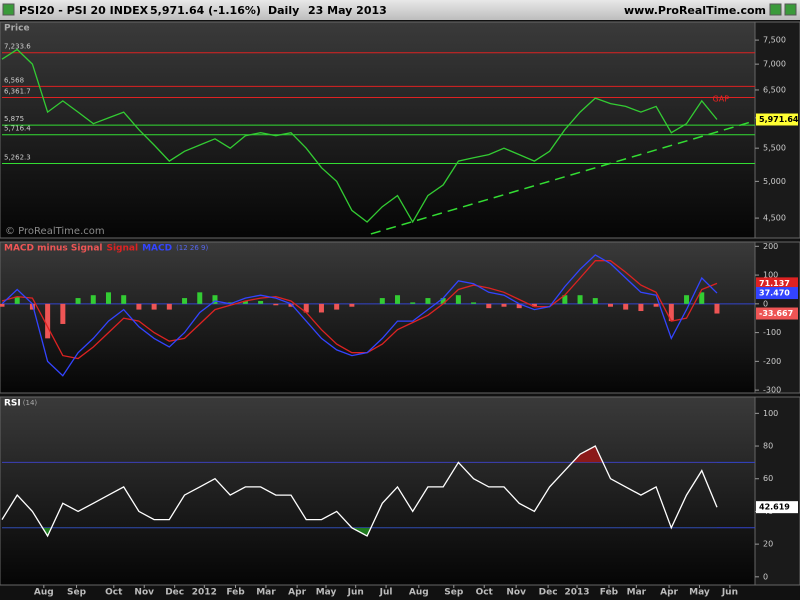 The height and width of the screenshot is (600, 800). I want to click on indicator-params: (12 26 9), so click(192, 248).